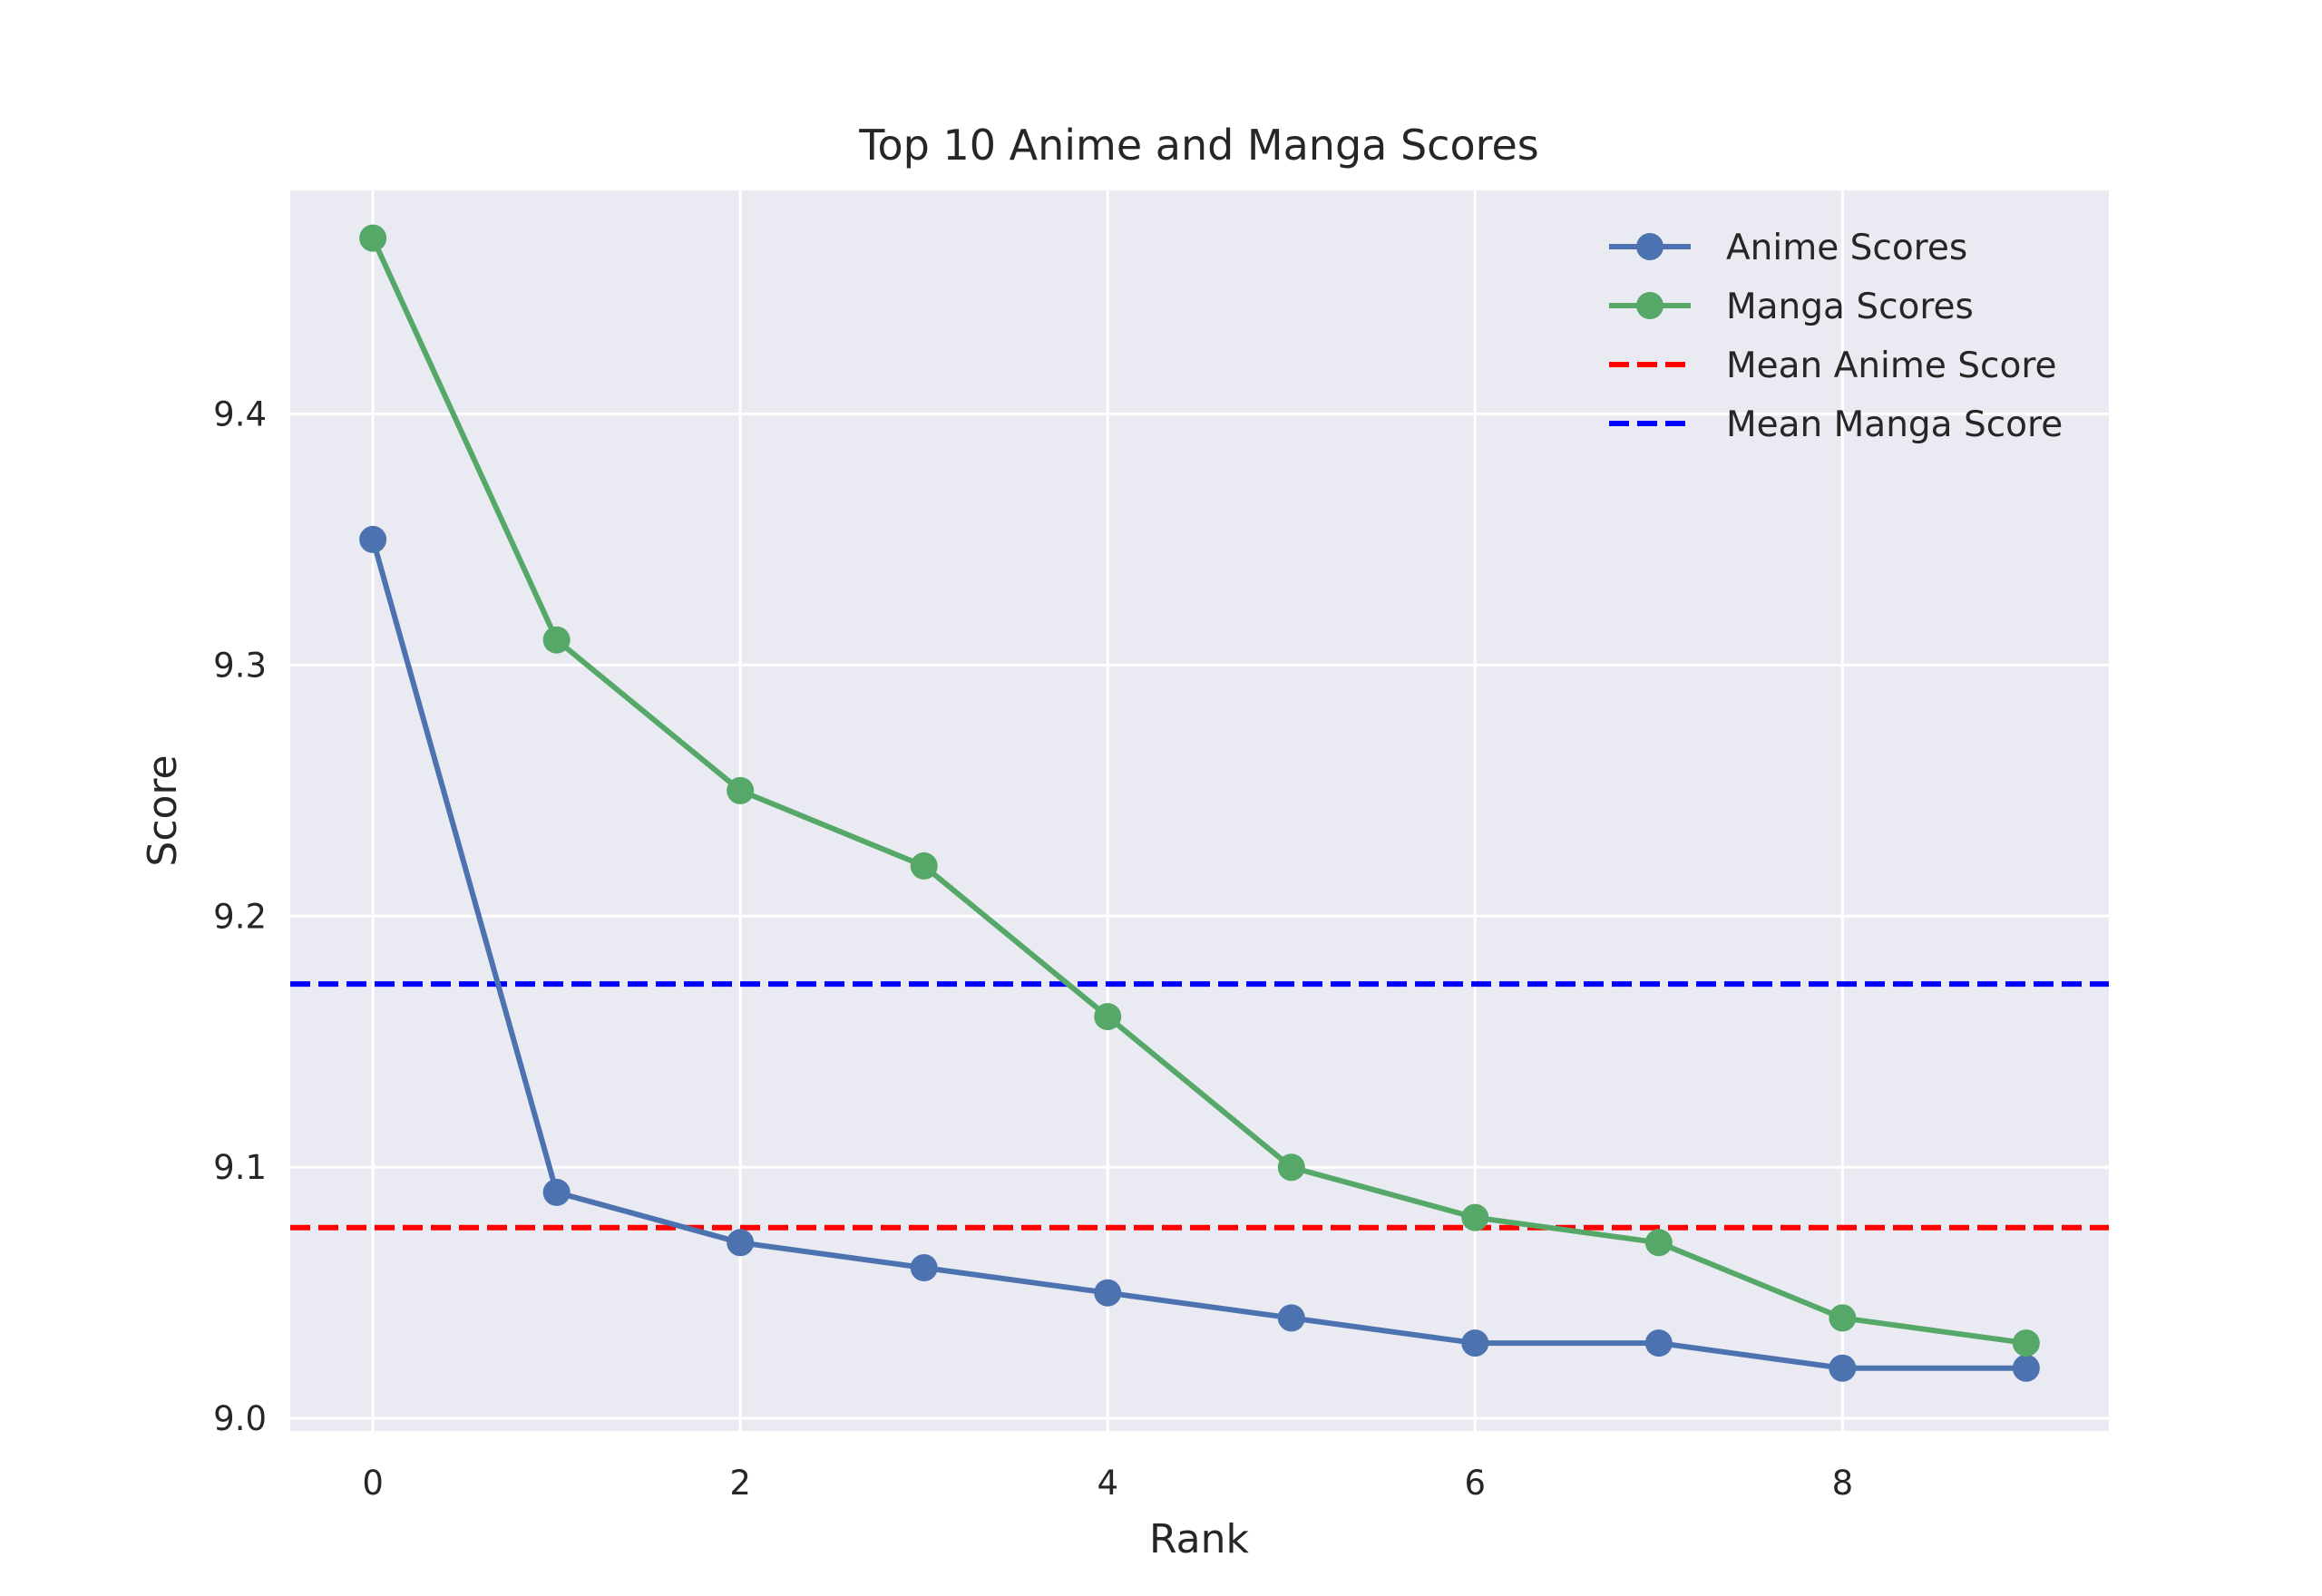 The height and width of the screenshot is (1596, 2322). Describe the element at coordinates (1199, 1539) in the screenshot. I see `x-axis-label: Rank` at that location.